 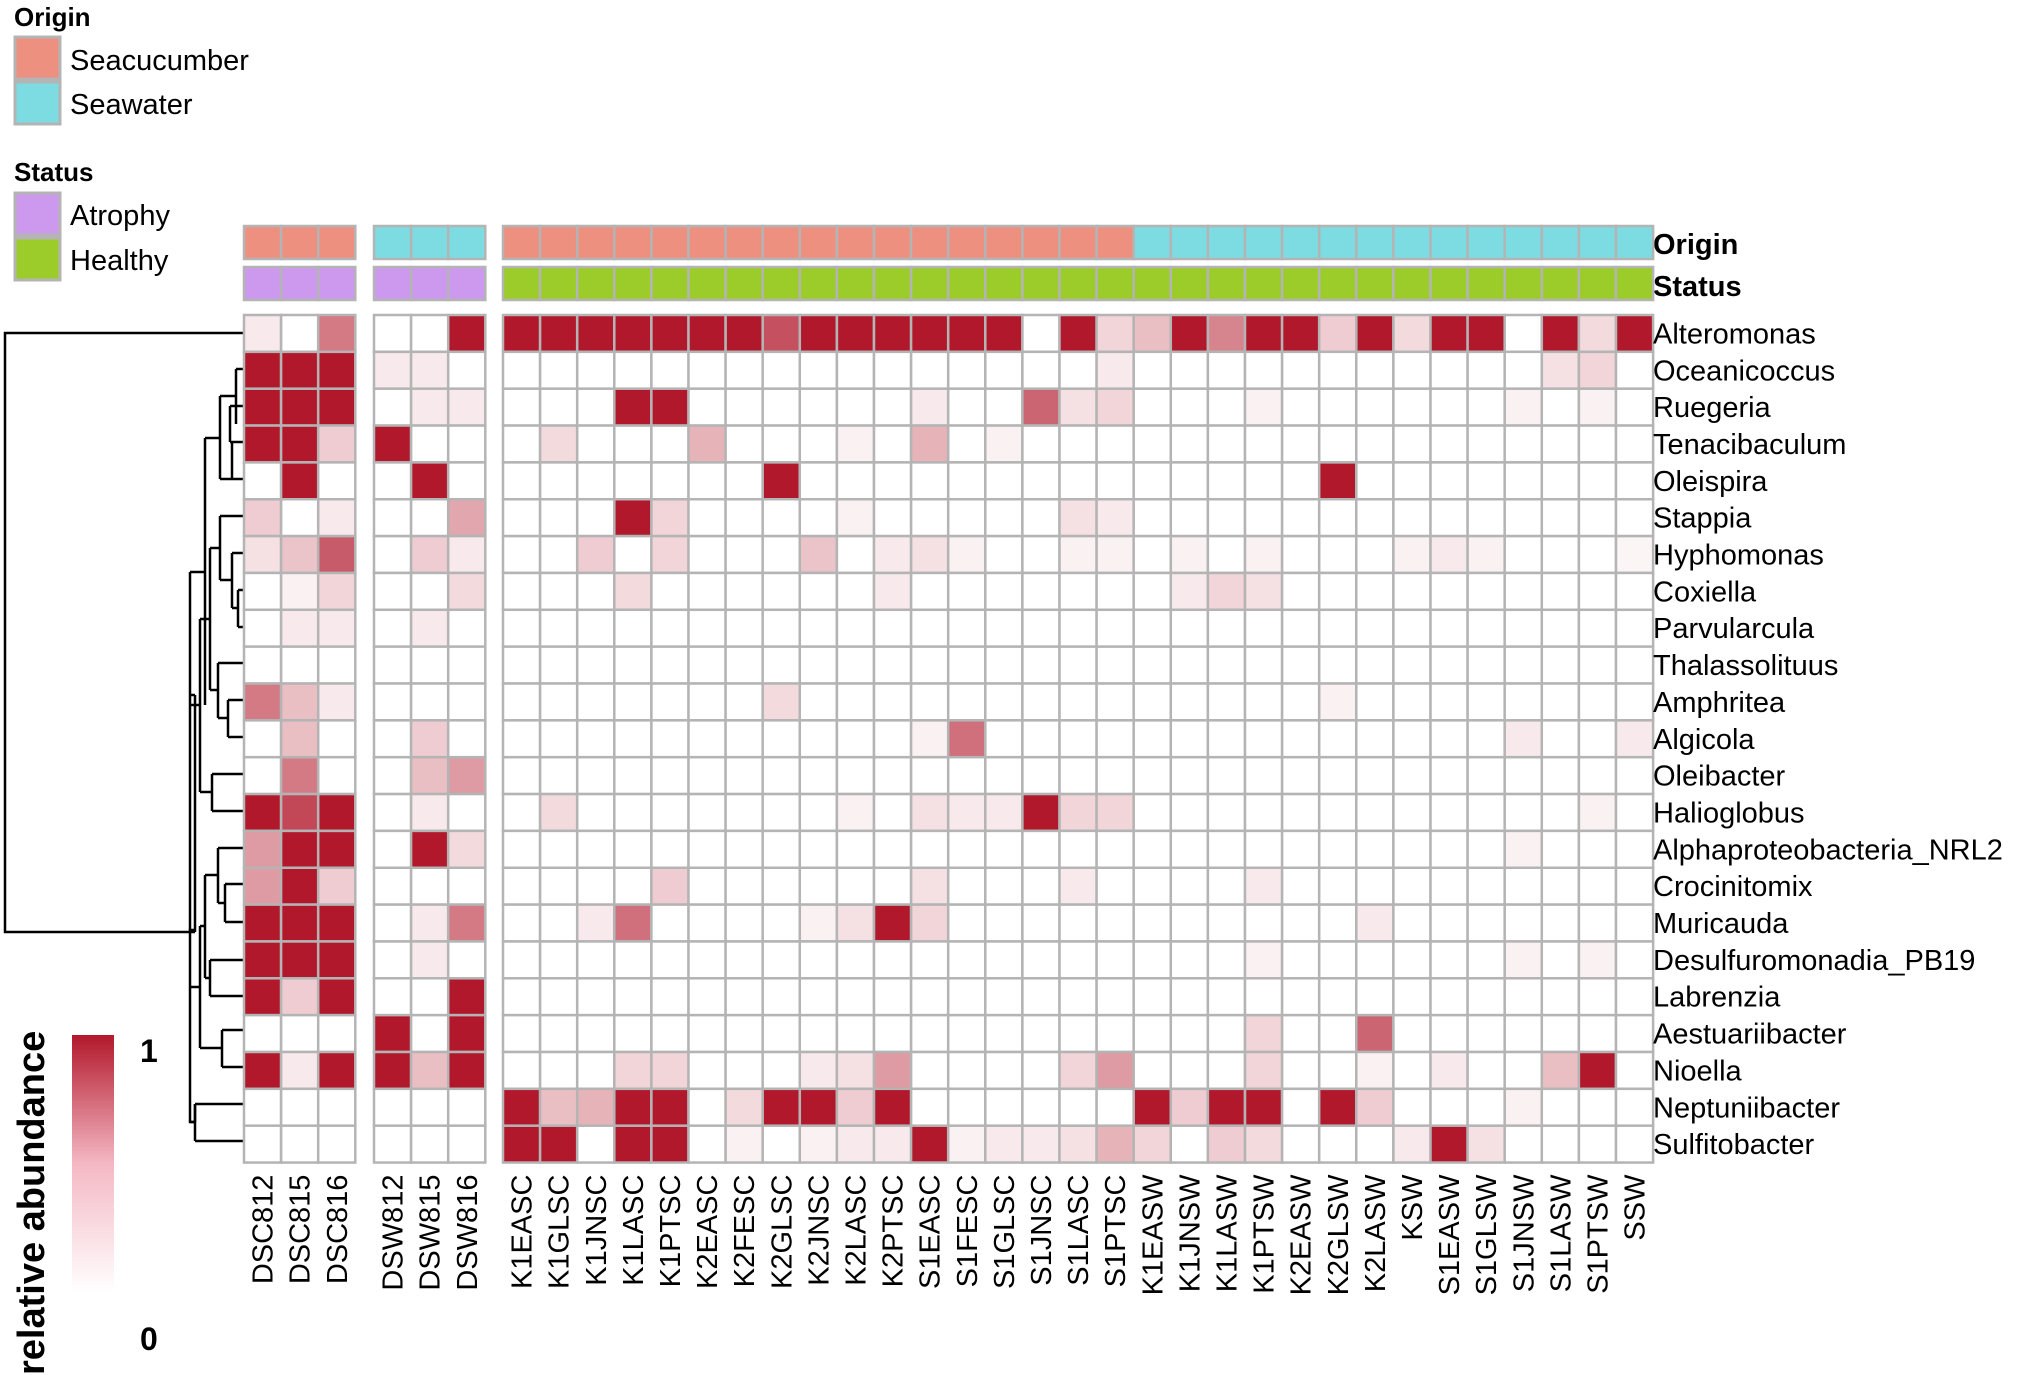 I want to click on column-label: S1GLSW, so click(x=1487, y=1234).